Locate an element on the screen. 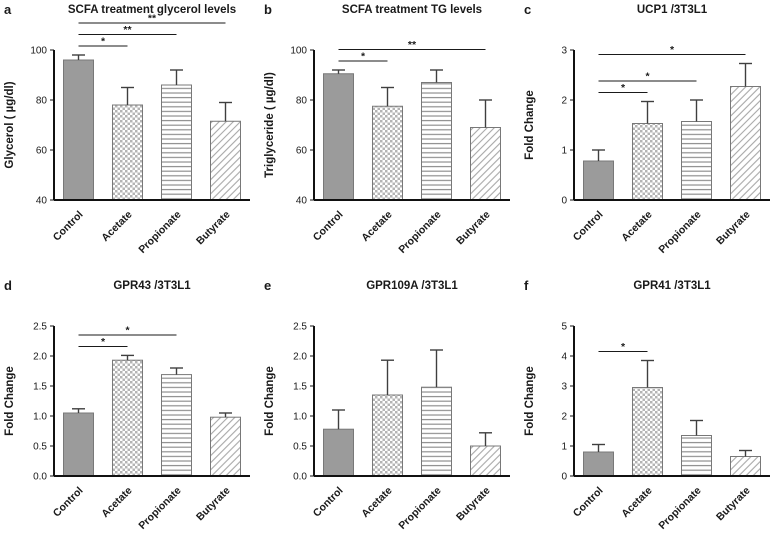 Image resolution: width=782 pixels, height=557 pixels. y-axis-label: Triglyceride ( µg/dl) is located at coordinates (270, 125).